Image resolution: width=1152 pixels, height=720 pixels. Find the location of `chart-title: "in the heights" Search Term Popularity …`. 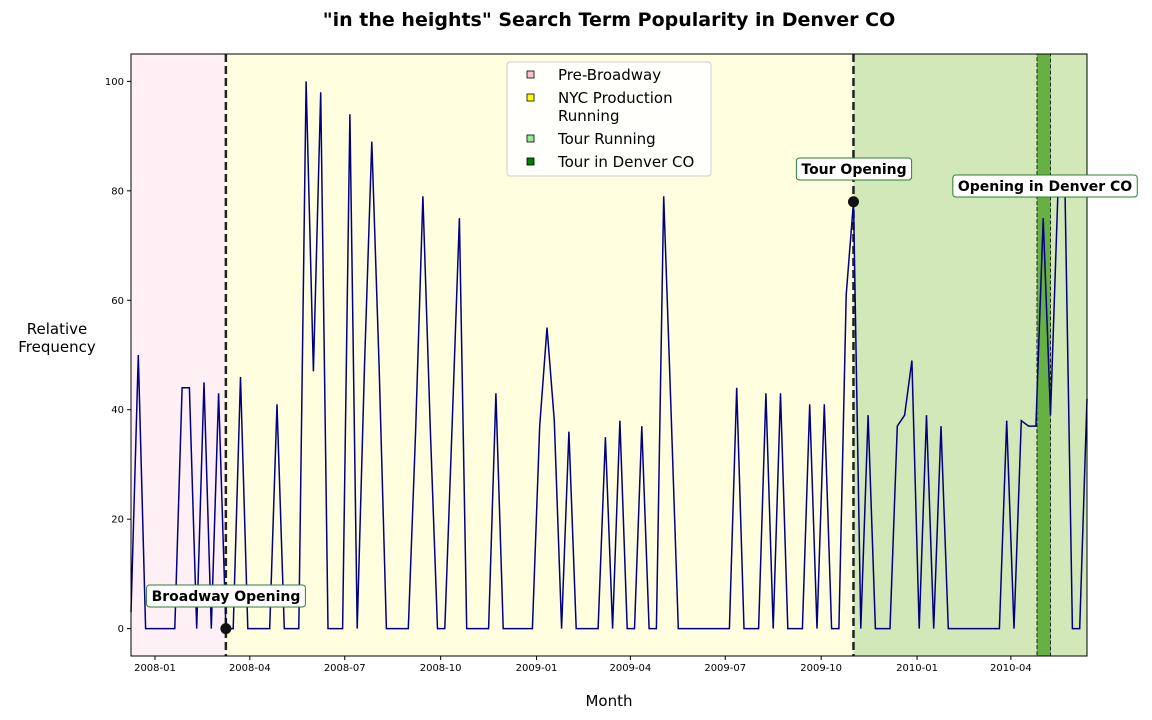

chart-title: "in the heights" Search Term Popularity … is located at coordinates (609, 20).